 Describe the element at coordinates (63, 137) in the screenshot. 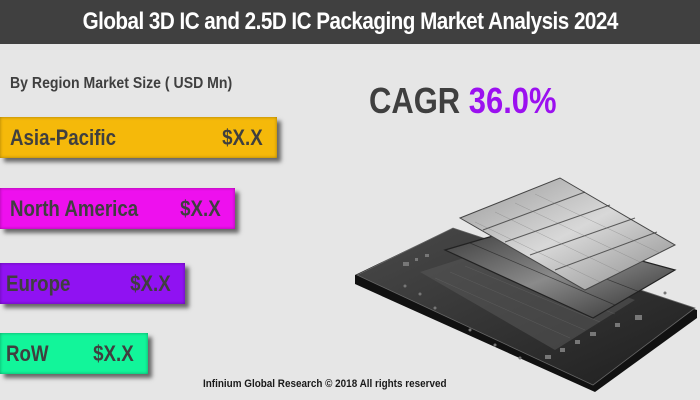

I see `region-label: Asia-Pacific` at that location.